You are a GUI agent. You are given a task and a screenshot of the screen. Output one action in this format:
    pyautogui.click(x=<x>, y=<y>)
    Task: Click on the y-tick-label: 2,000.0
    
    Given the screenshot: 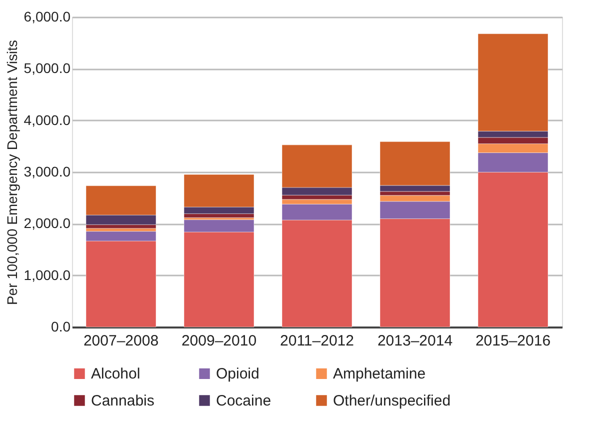 What is the action you would take?
    pyautogui.click(x=47, y=223)
    